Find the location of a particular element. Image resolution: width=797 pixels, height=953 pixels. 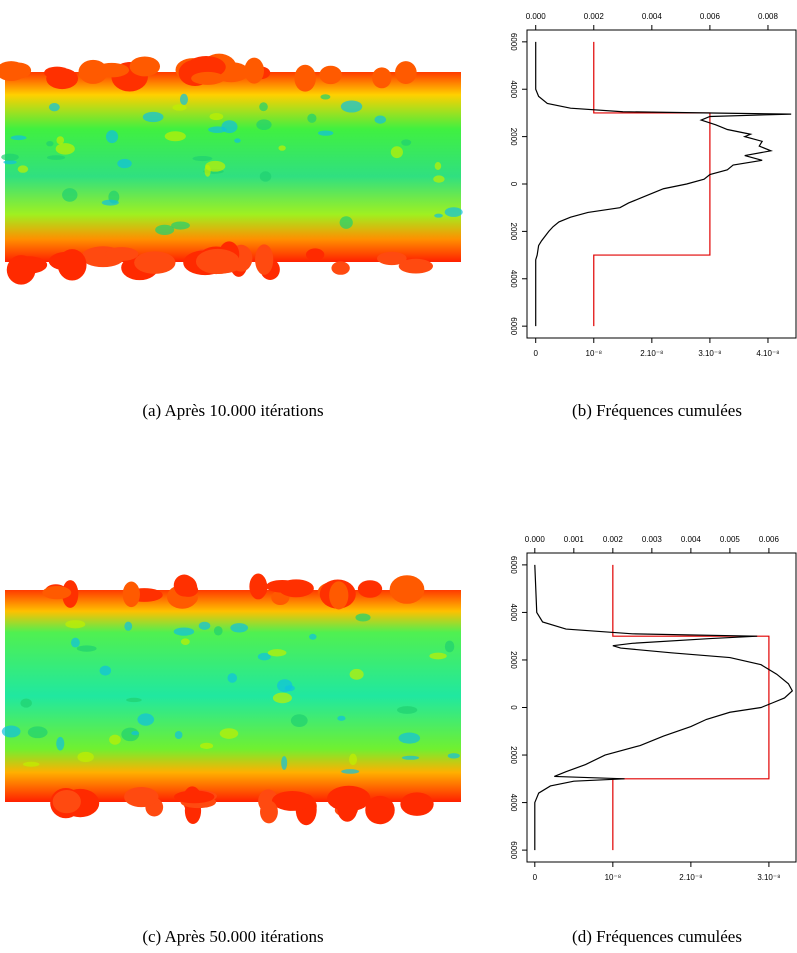

x-tick-label: 0 is located at coordinates (535, 877).